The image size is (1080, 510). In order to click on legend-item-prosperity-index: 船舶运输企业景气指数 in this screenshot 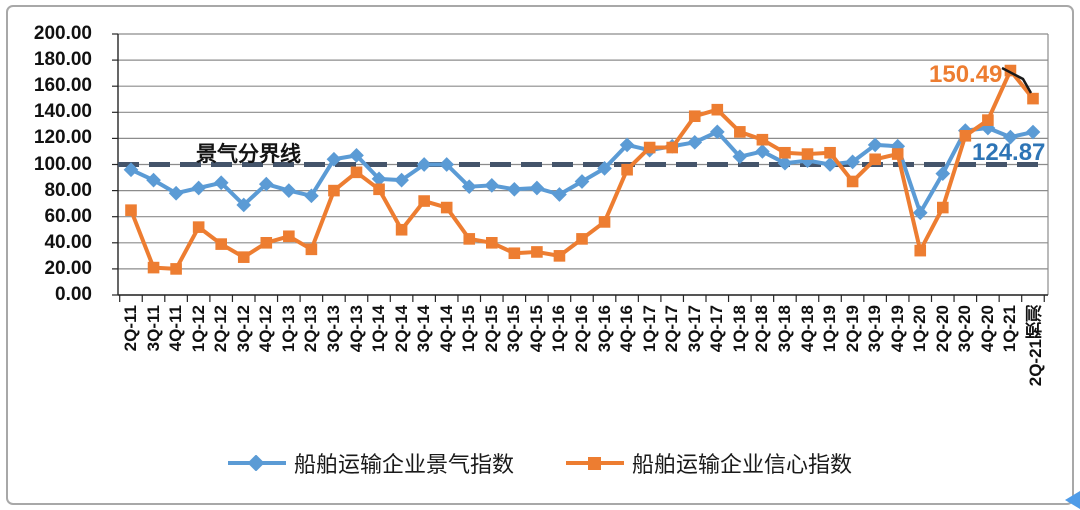, I will do `click(370, 463)`.